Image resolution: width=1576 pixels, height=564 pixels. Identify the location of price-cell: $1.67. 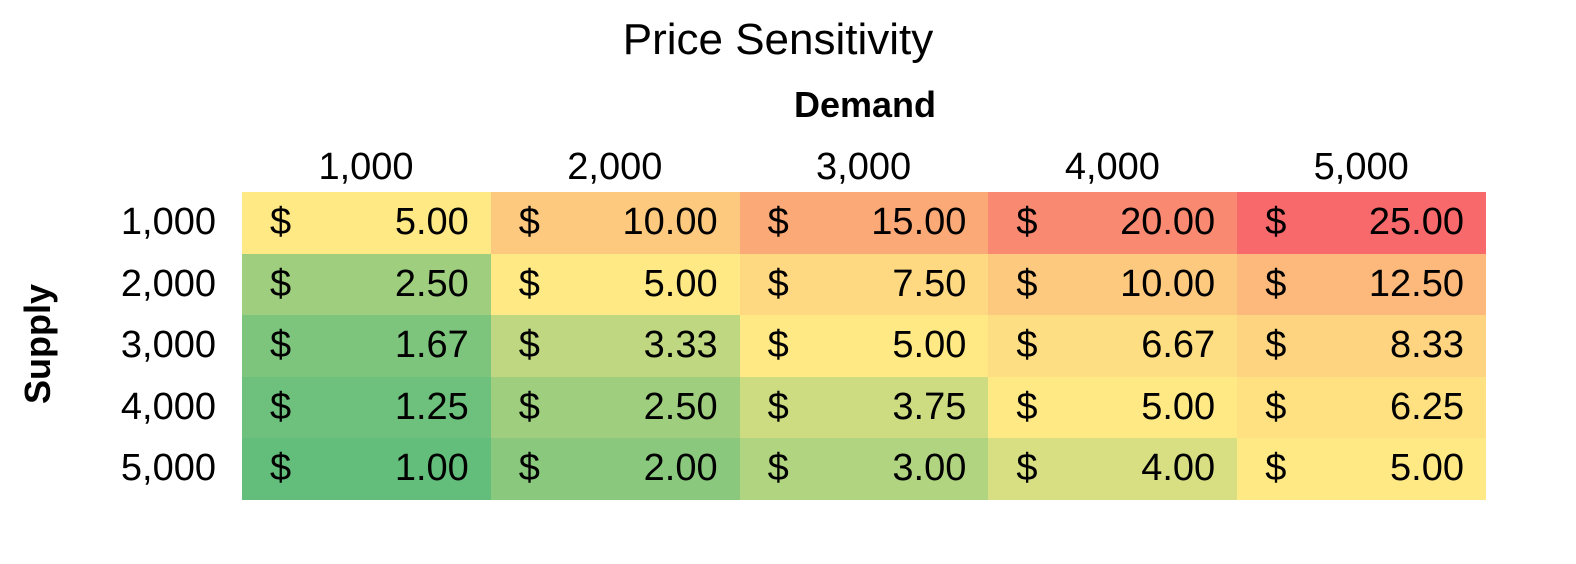
(366, 346).